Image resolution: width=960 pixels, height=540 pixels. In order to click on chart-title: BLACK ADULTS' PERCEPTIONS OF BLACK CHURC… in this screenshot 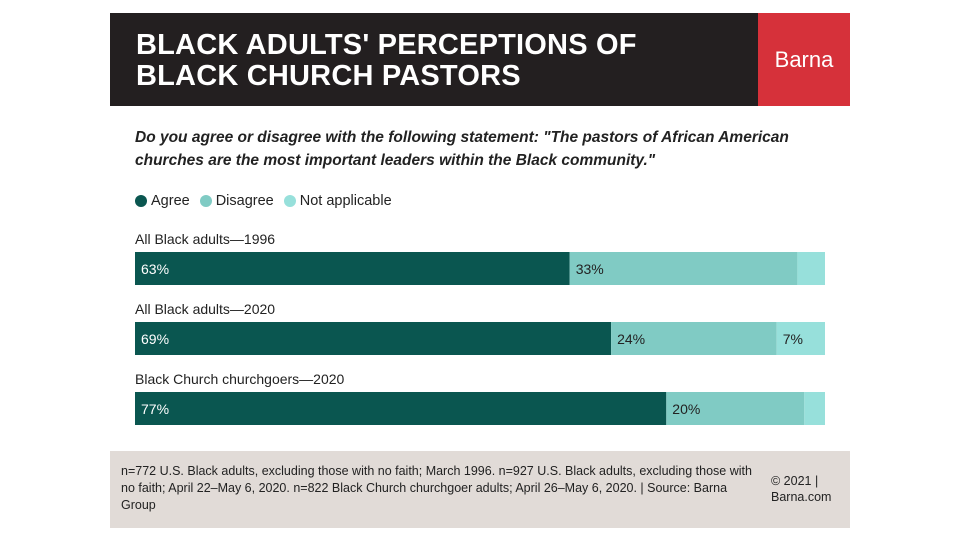, I will do `click(386, 60)`.